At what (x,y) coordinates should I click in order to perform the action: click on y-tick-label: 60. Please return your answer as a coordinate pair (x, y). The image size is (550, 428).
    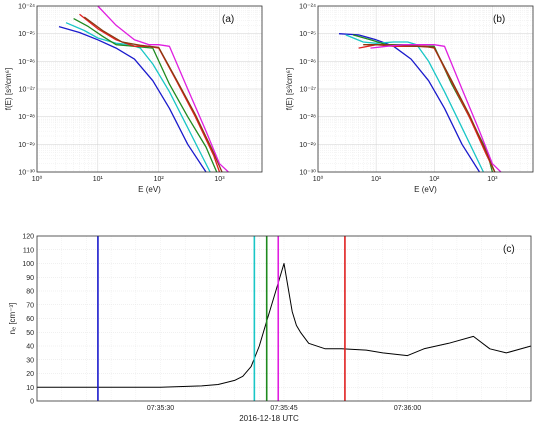
    Looking at the image, I should click on (30, 319).